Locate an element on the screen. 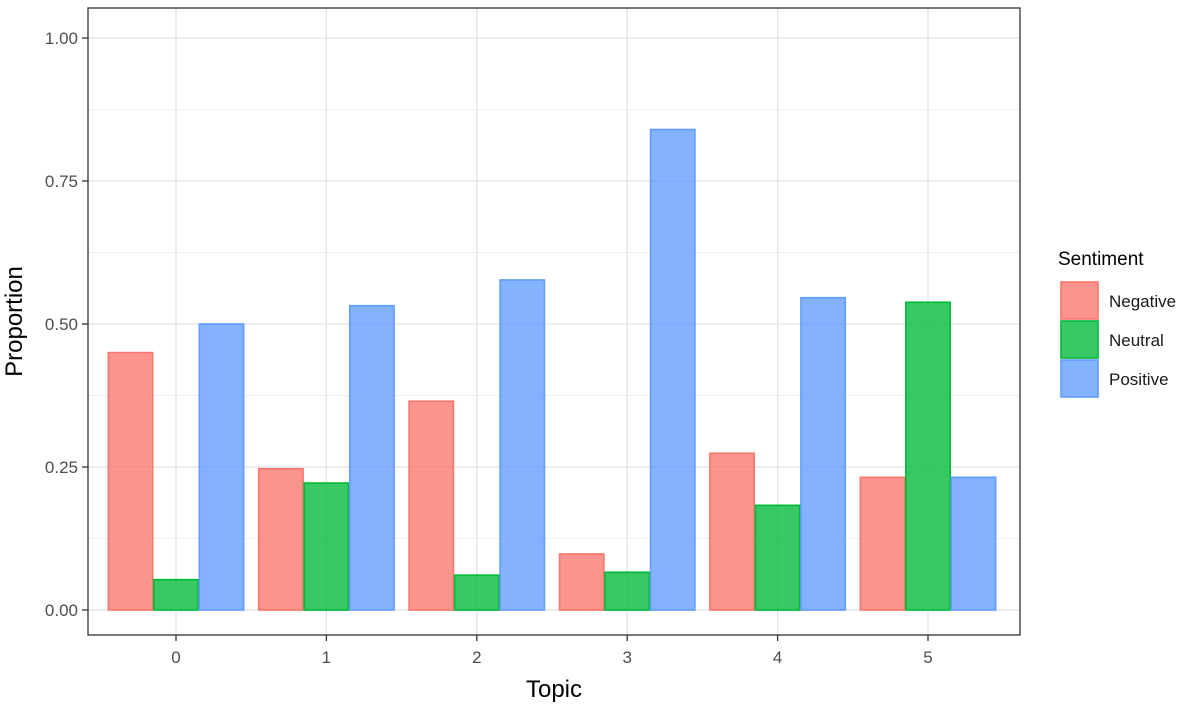 This screenshot has width=1200, height=718. y-tick-label: 0.75 is located at coordinates (61, 181).